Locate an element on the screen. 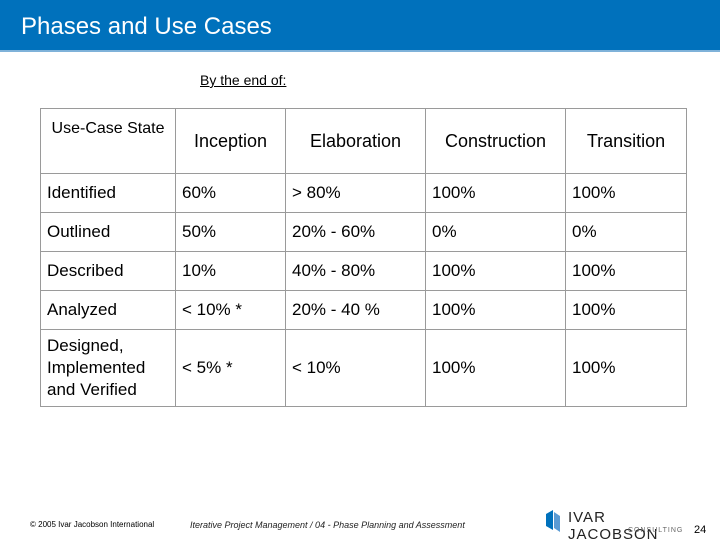 This screenshot has width=720, height=543. table-row: Described 10% 40% - 80% 100% 100% is located at coordinates (363, 271).